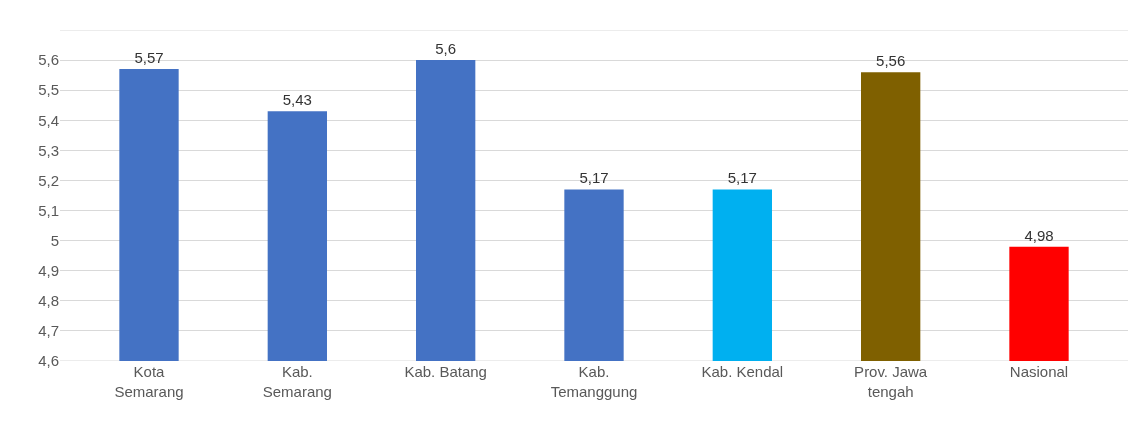  What do you see at coordinates (149, 381) in the screenshot?
I see `x-tick-label: Kota Semarang` at bounding box center [149, 381].